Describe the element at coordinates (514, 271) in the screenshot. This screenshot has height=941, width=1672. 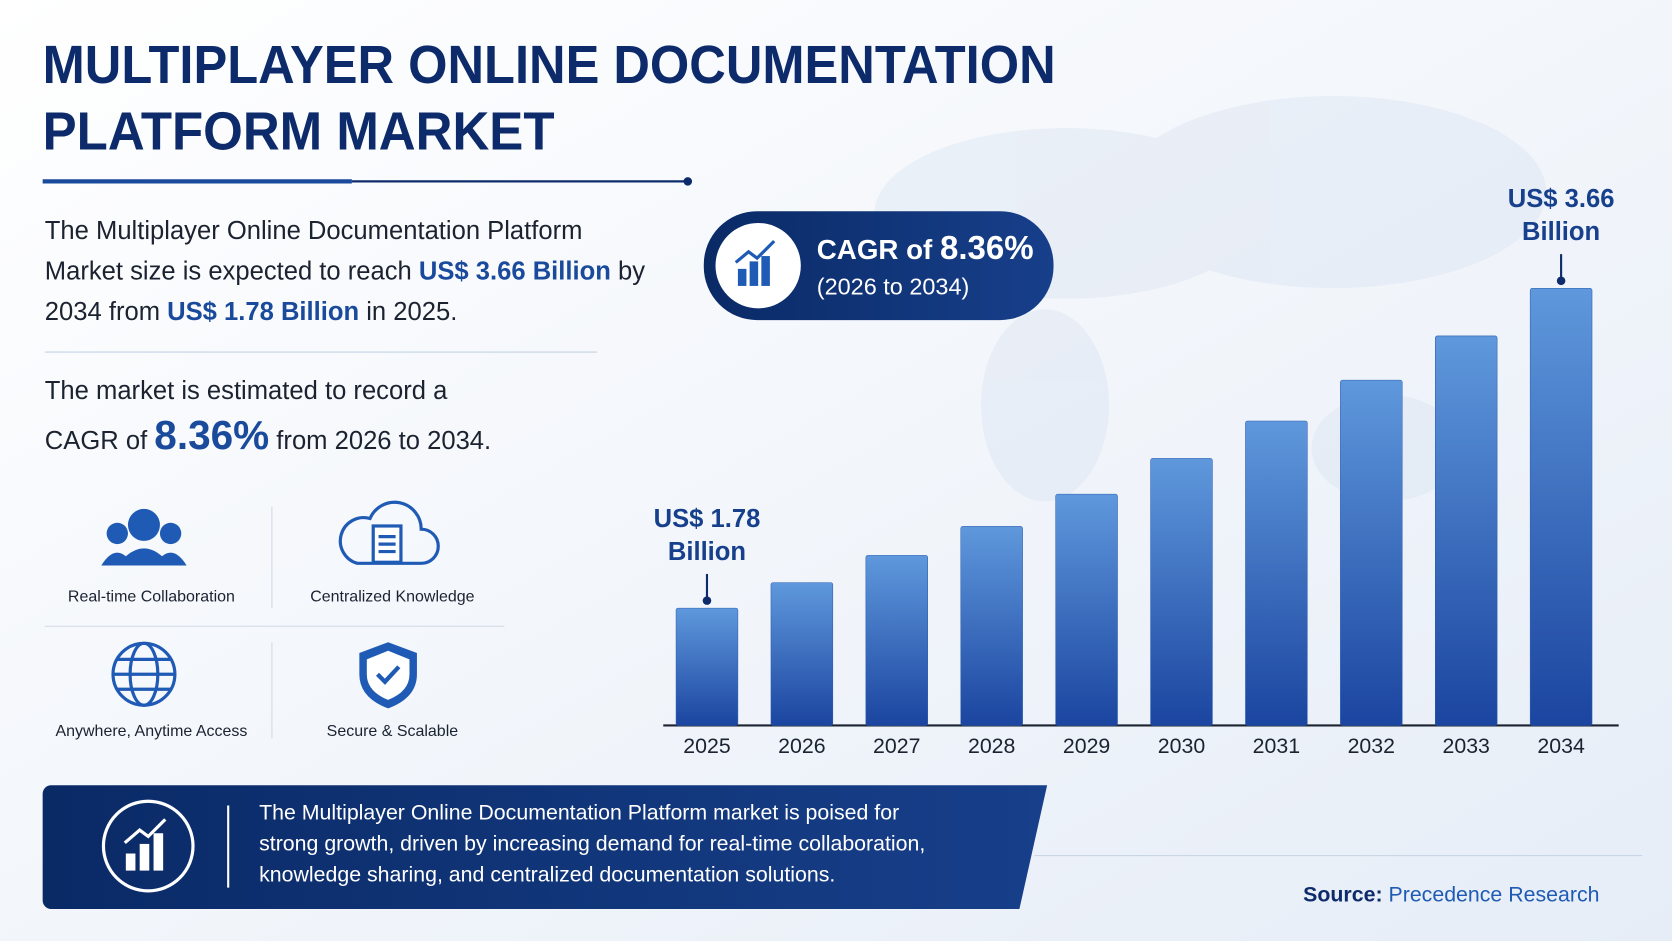
I see `highlight: US$ 3.66 Billion` at that location.